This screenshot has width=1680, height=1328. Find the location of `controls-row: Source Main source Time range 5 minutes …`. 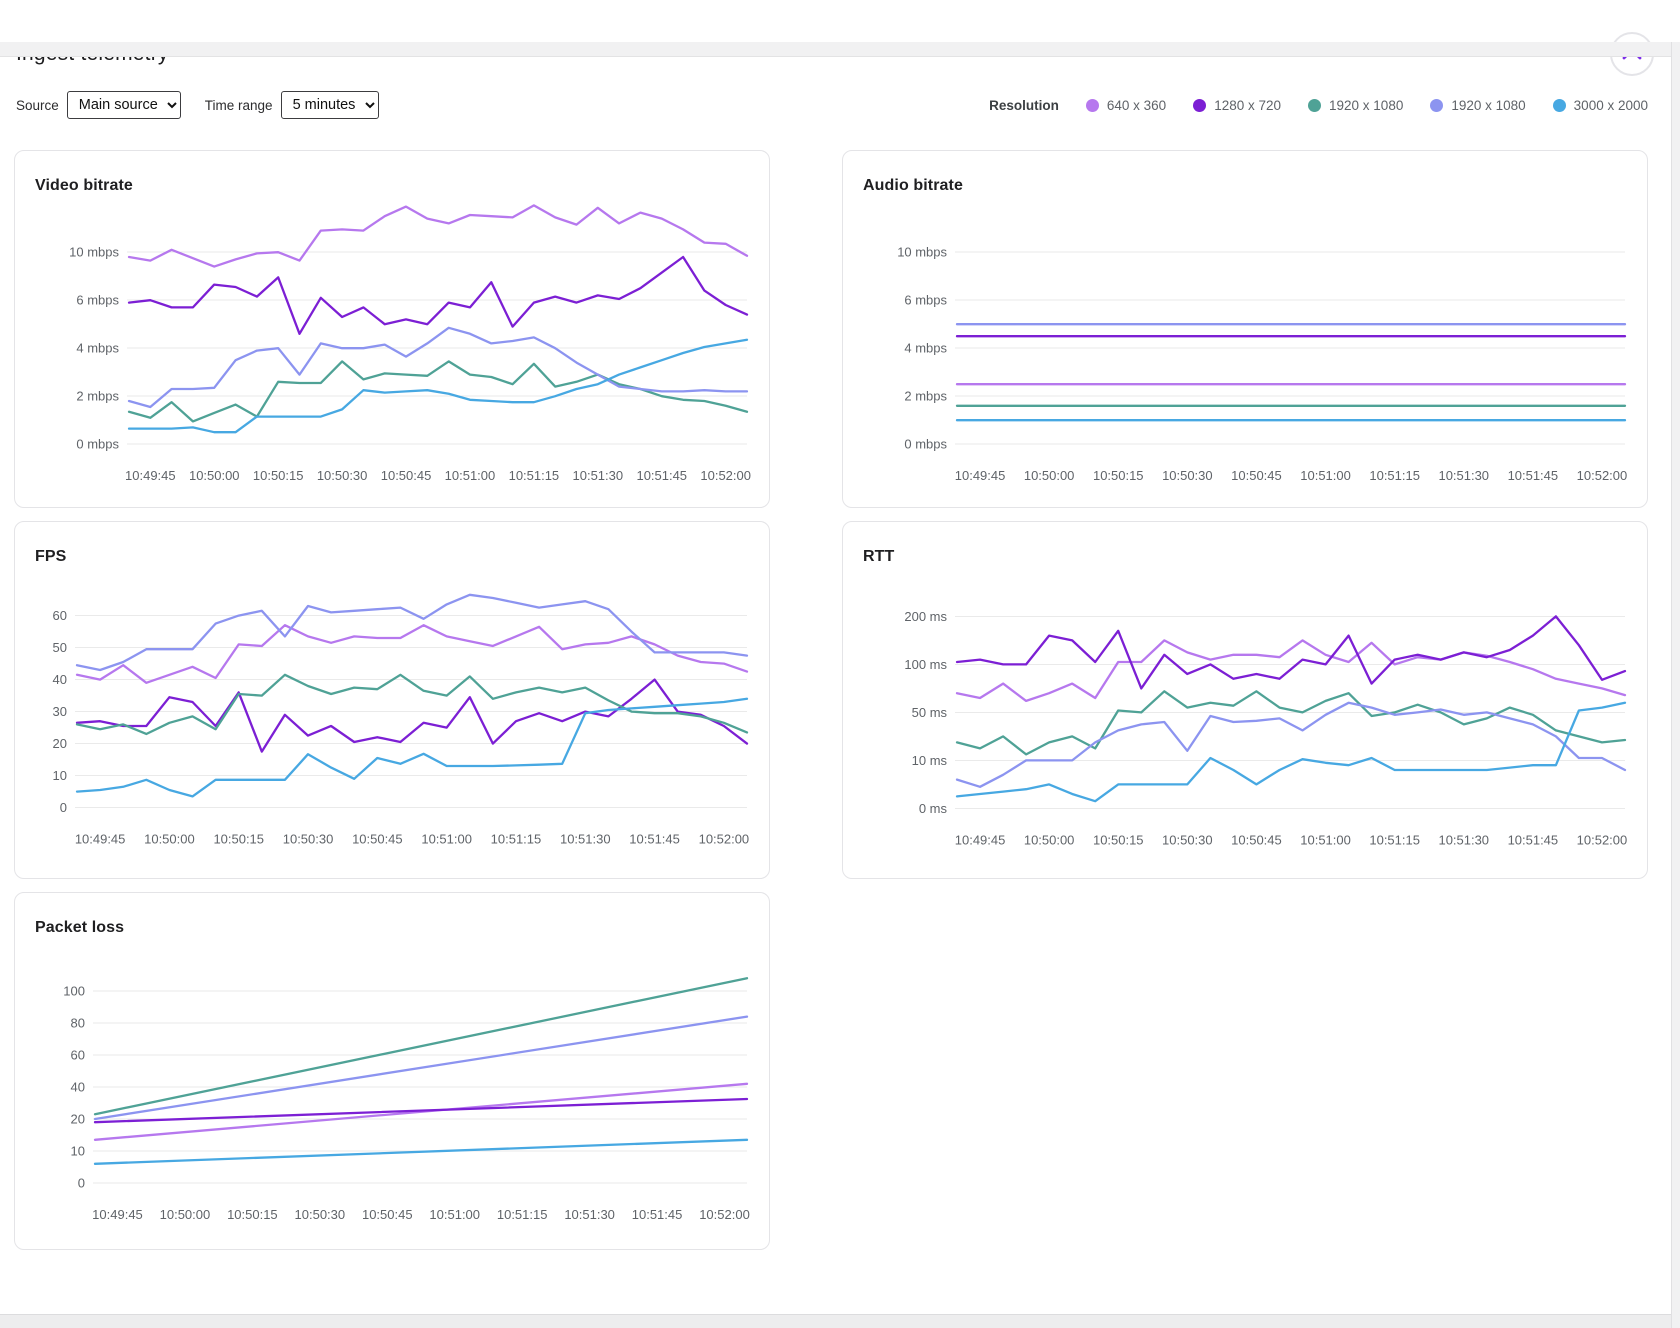

controls-row: Source Main source Time range 5 minutes … is located at coordinates (832, 105).